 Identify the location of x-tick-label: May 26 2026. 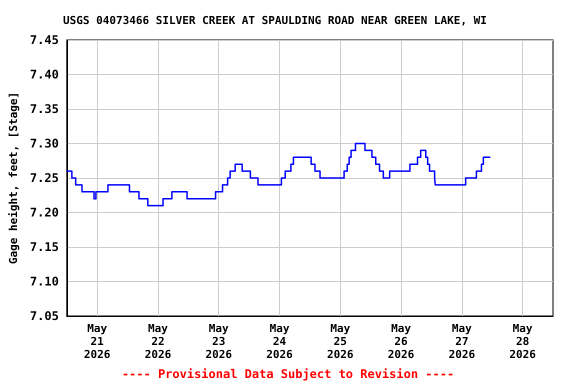
(401, 341).